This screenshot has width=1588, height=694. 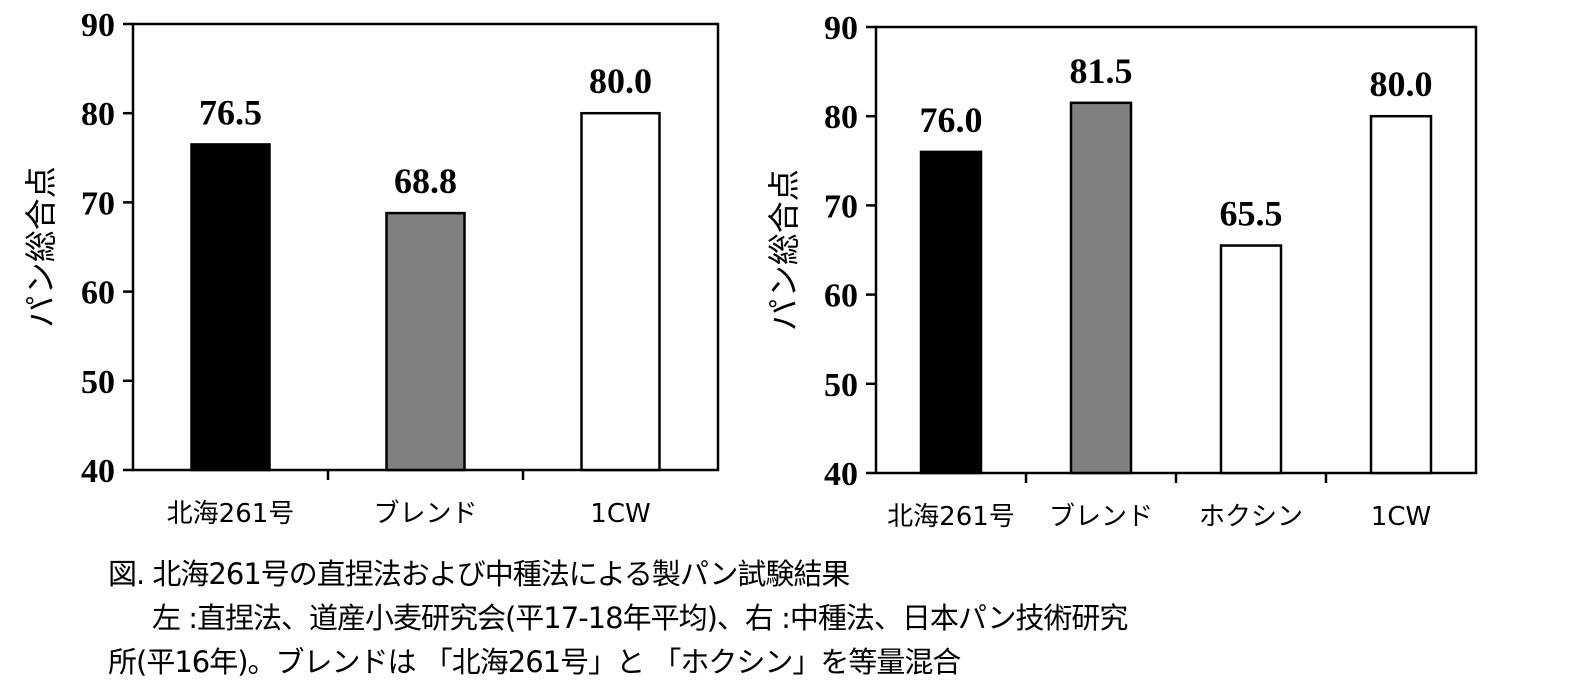 What do you see at coordinates (479, 574) in the screenshot?
I see `caption-line-1: 図. 北海261号の直捏法および中種法による製パン試験結果` at bounding box center [479, 574].